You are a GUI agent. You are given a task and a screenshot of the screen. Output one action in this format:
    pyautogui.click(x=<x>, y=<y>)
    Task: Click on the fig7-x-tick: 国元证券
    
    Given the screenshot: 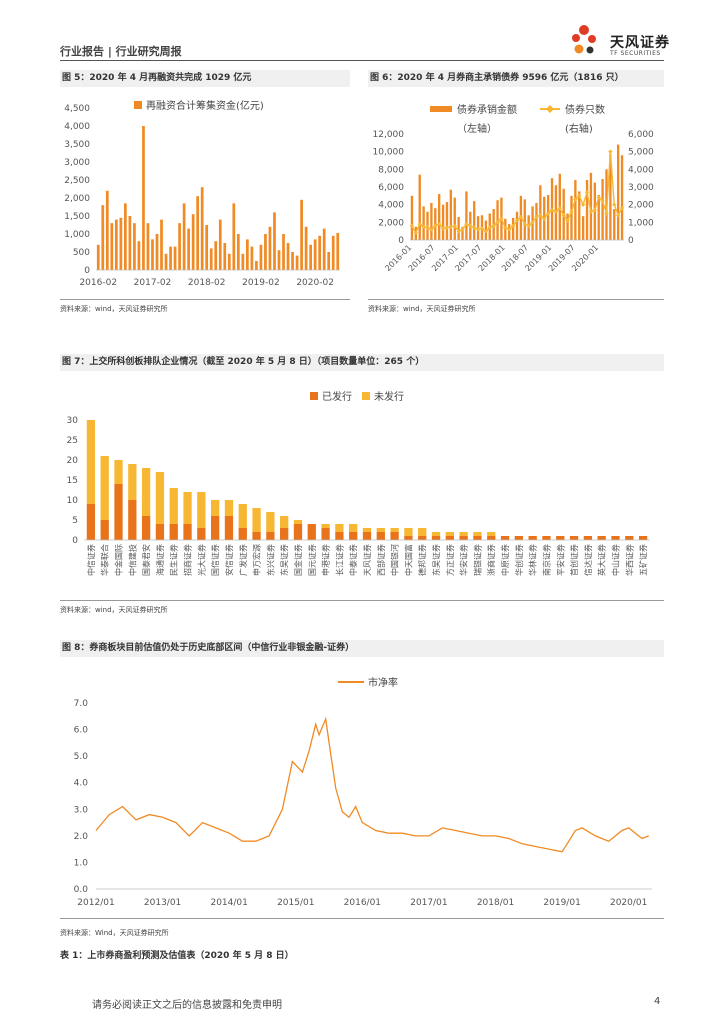 What is the action you would take?
    pyautogui.click(x=312, y=560)
    